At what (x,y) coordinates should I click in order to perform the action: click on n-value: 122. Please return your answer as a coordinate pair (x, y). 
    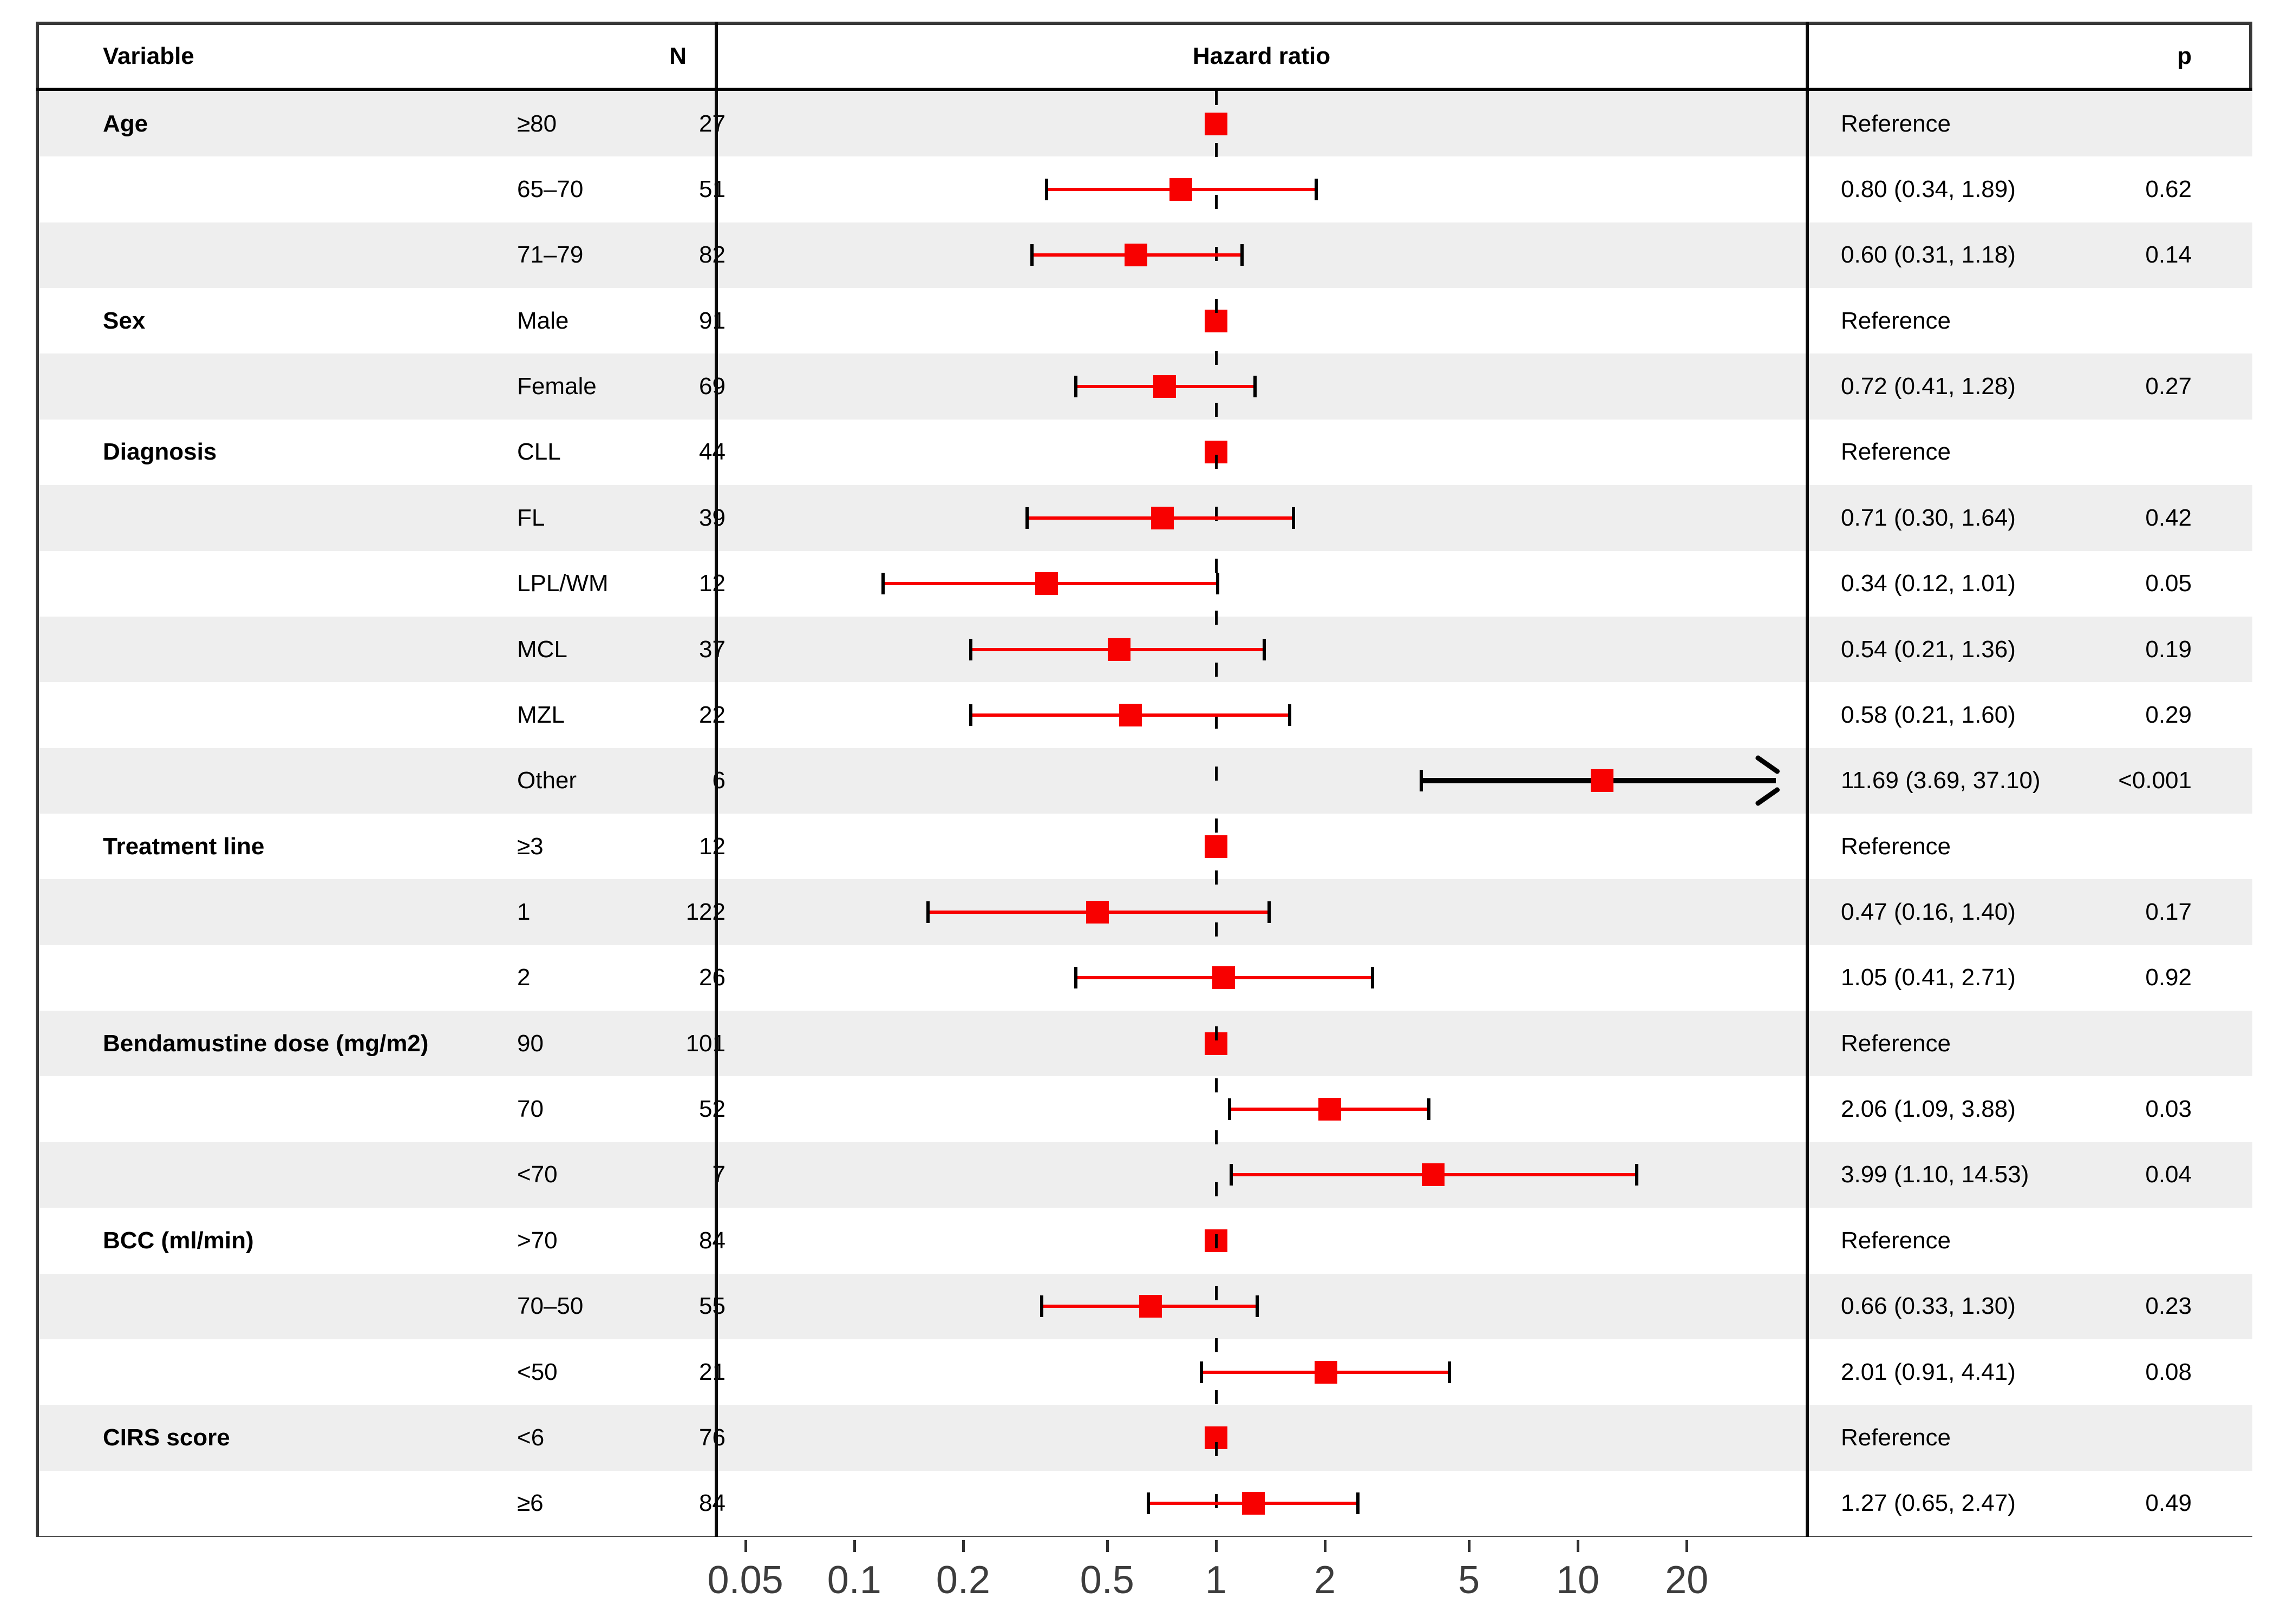
    Looking at the image, I should click on (705, 912).